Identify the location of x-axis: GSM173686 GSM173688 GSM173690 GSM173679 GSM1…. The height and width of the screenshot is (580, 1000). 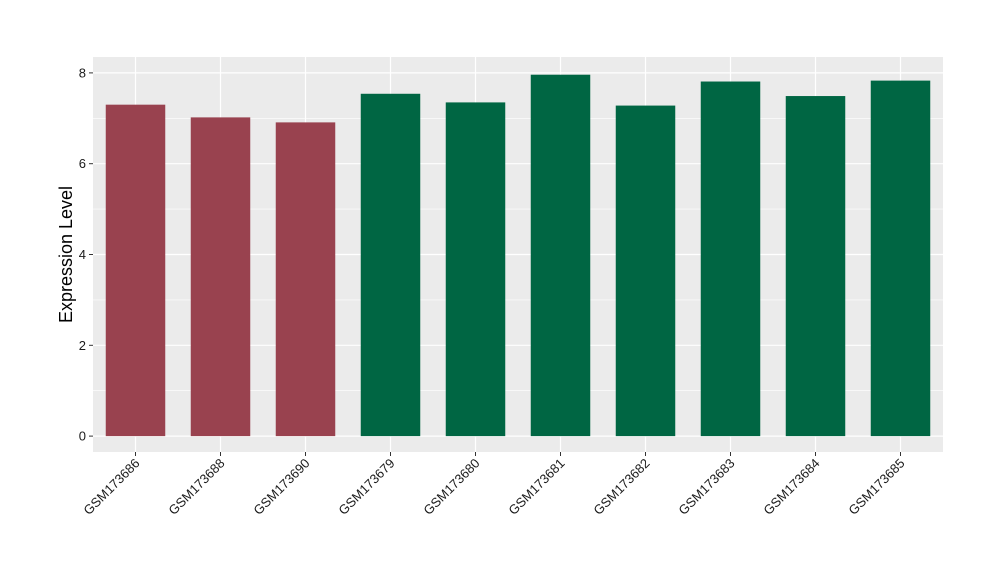
(494, 485).